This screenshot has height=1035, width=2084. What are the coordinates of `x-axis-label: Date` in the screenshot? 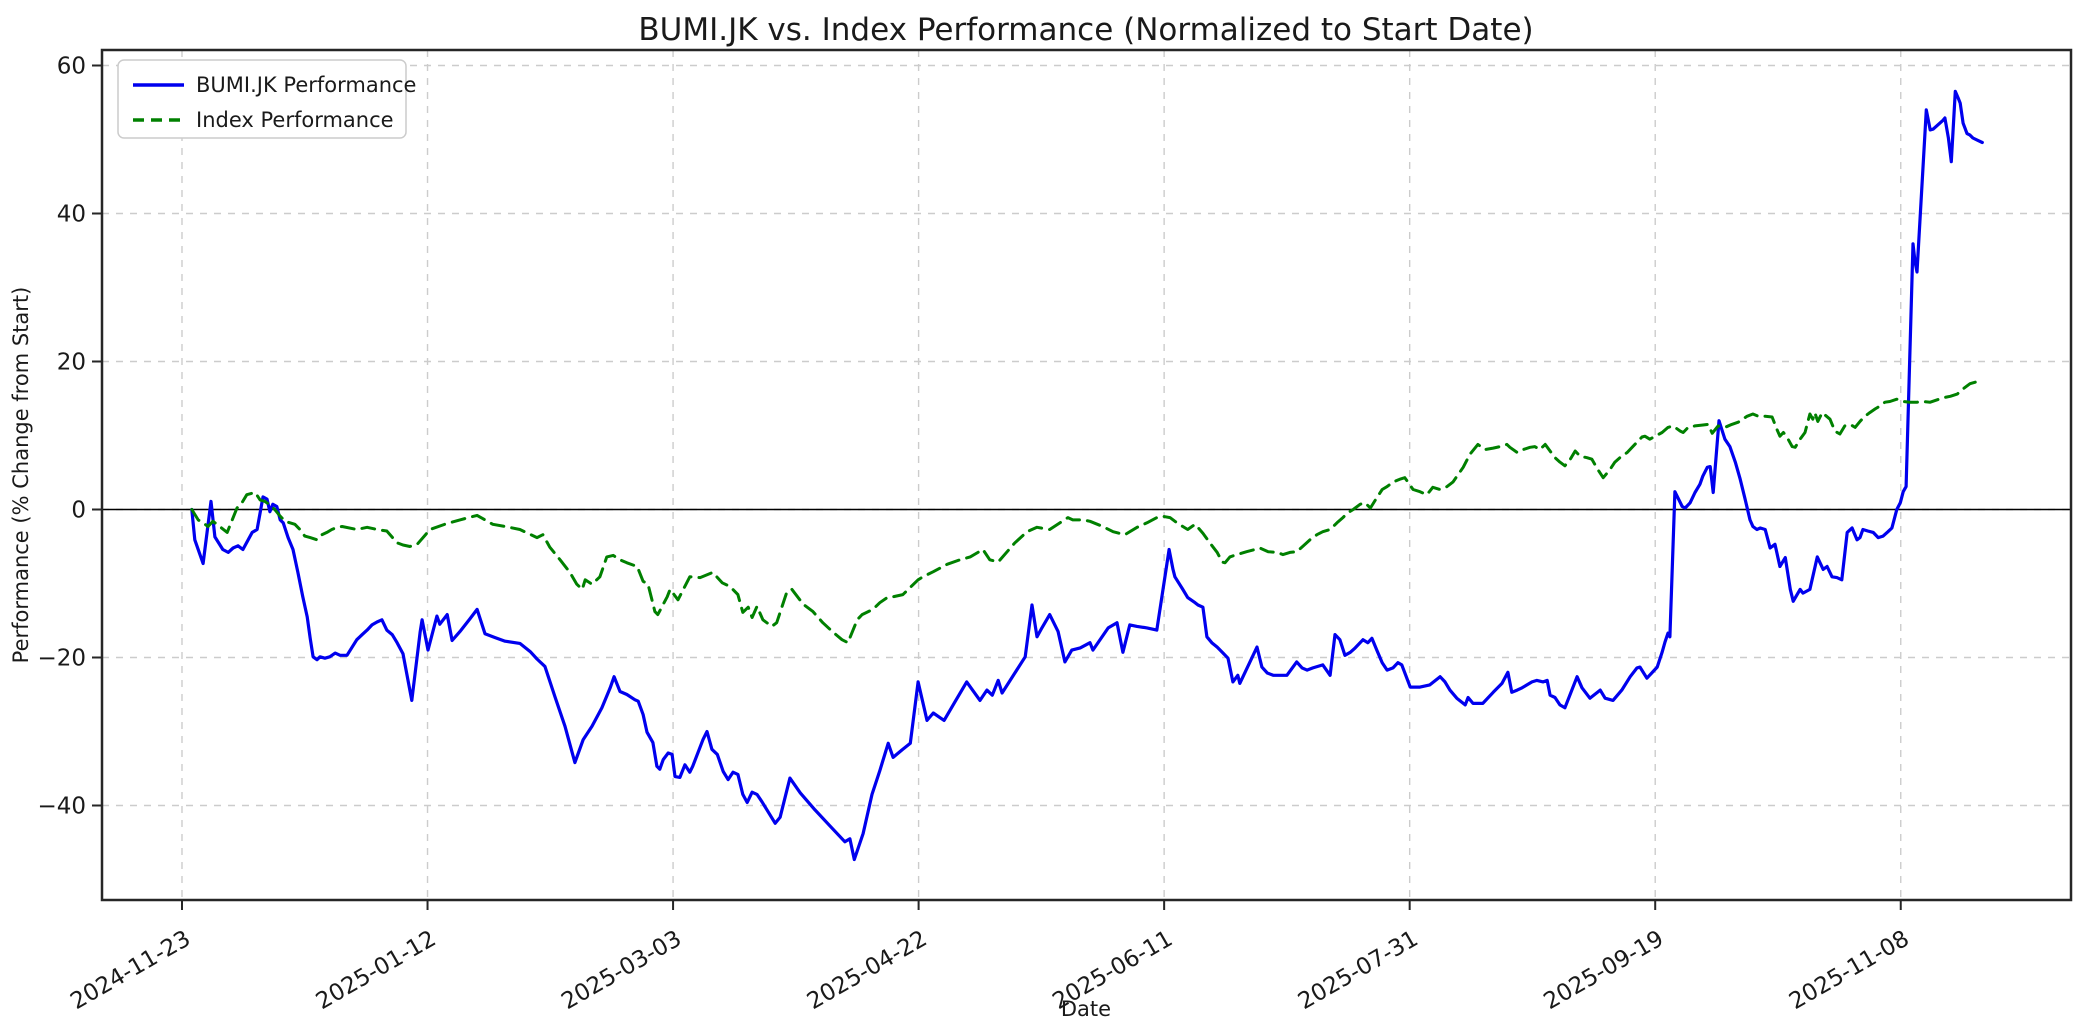 It's located at (1086, 1009).